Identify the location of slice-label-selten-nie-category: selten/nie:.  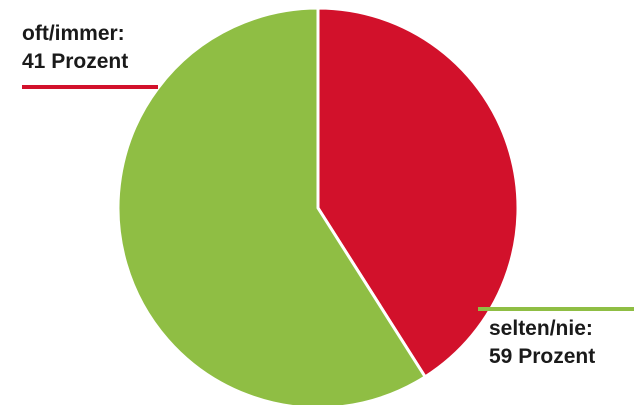
(541, 328).